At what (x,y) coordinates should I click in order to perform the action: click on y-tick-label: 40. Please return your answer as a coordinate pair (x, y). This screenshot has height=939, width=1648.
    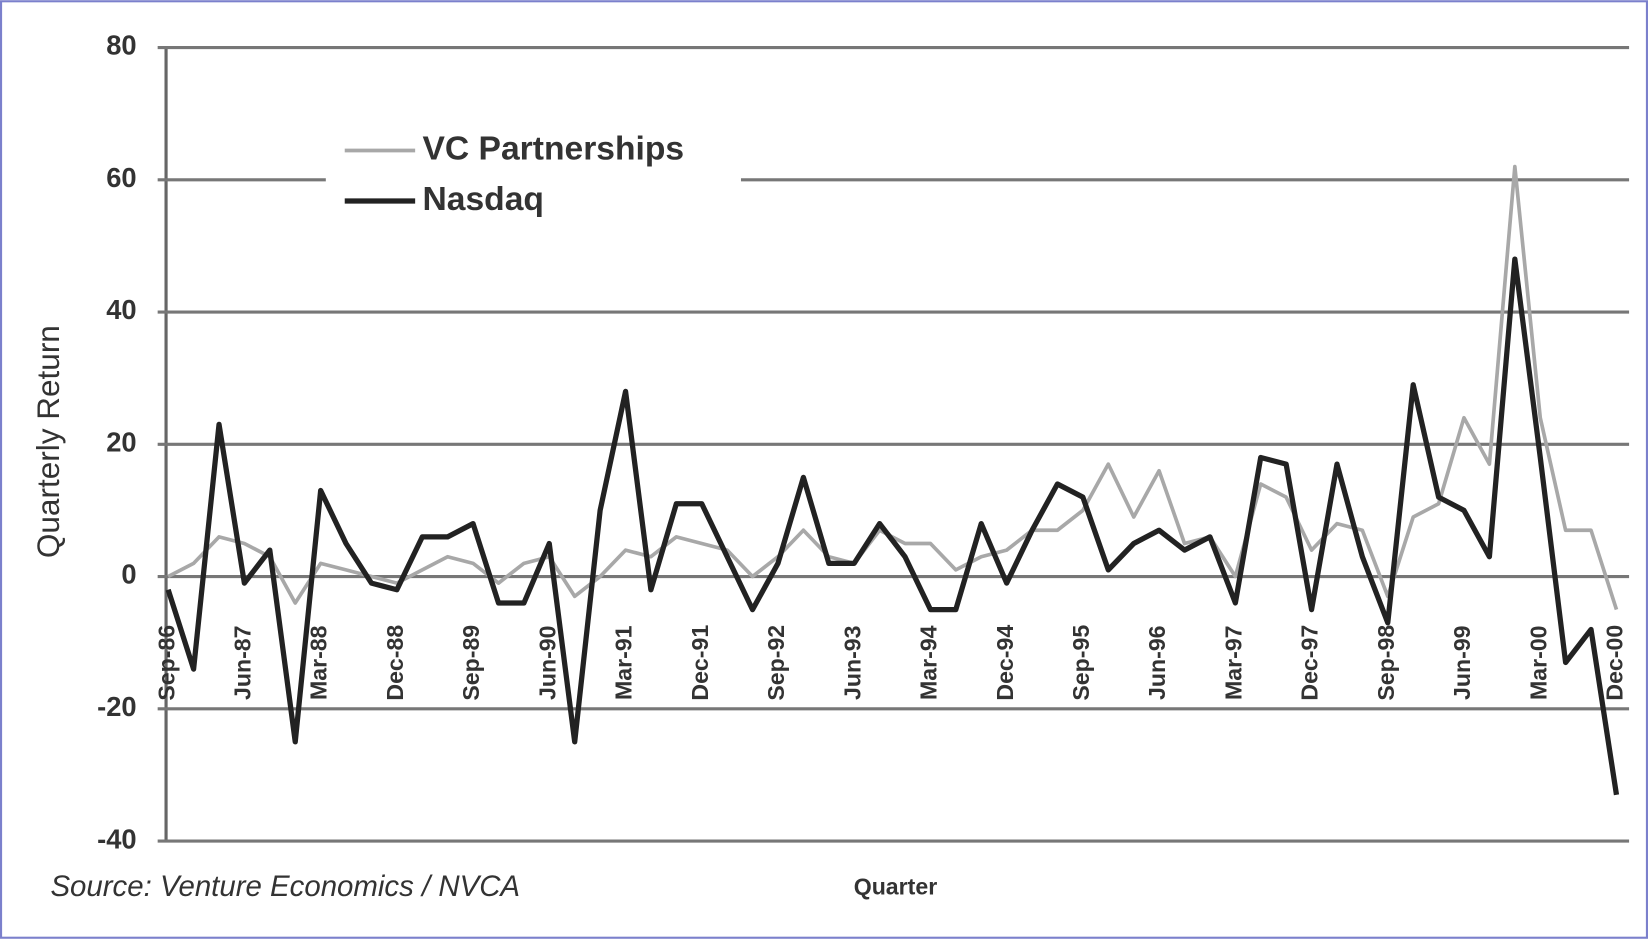
    Looking at the image, I should click on (121, 309).